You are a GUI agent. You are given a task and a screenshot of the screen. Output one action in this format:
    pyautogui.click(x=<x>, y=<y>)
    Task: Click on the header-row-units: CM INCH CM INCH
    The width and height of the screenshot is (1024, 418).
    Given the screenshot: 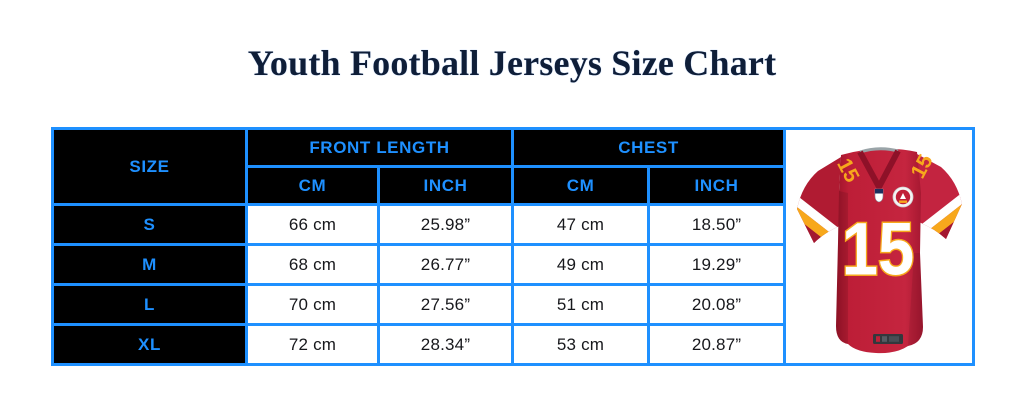 What is the action you would take?
    pyautogui.click(x=513, y=185)
    